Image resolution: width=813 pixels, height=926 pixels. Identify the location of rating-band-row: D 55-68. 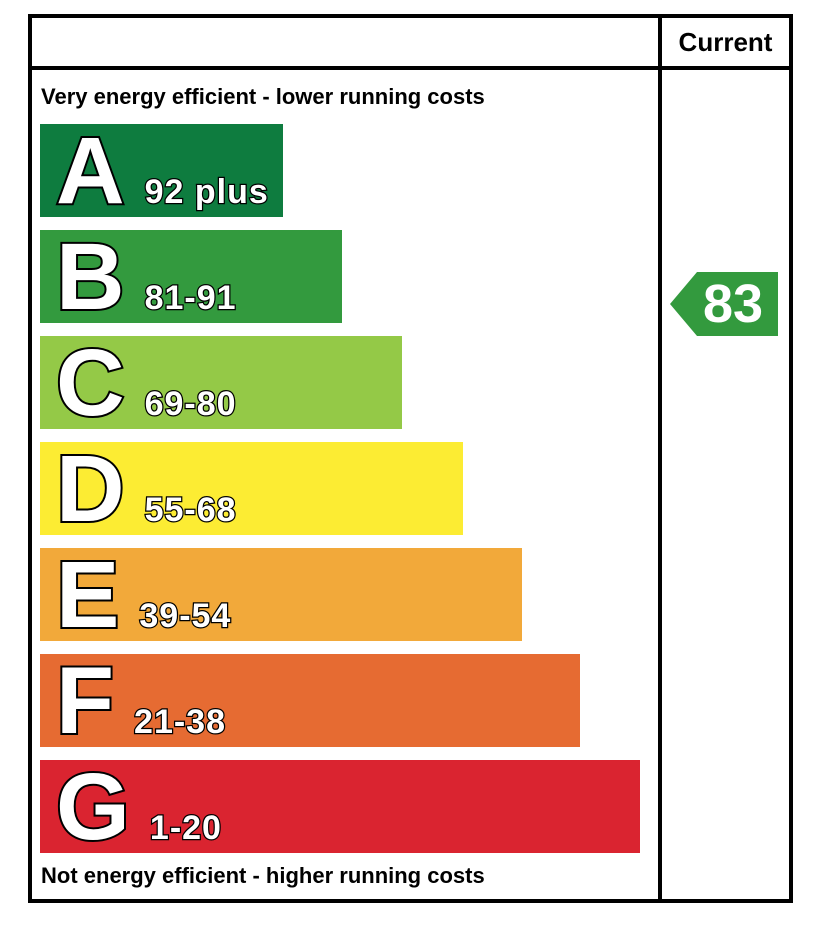
(349, 489).